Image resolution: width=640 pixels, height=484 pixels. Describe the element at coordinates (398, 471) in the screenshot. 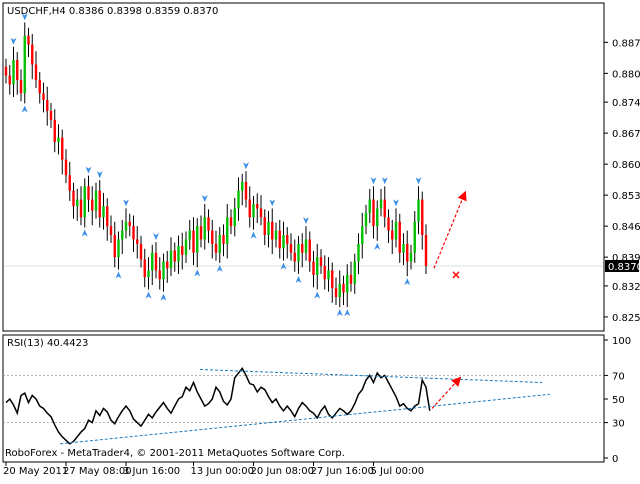

I see `x-tick-label: 5 Jul 00:00` at that location.